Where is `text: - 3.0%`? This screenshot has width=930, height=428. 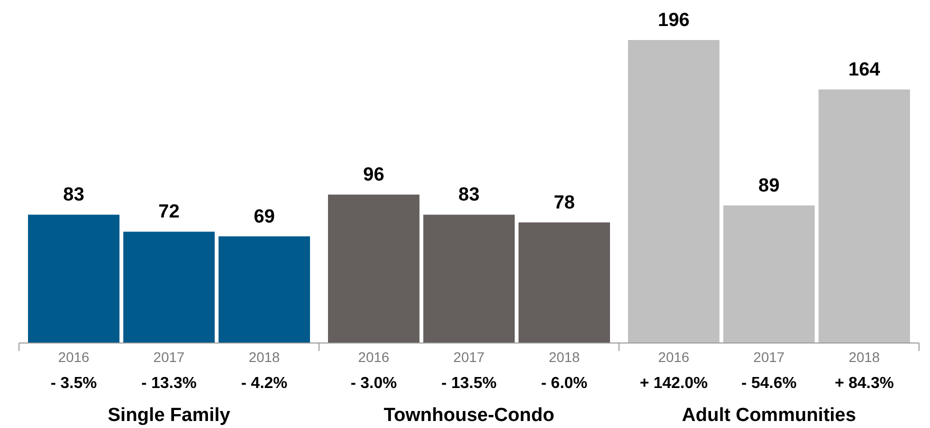
text: - 3.0% is located at coordinates (373, 383).